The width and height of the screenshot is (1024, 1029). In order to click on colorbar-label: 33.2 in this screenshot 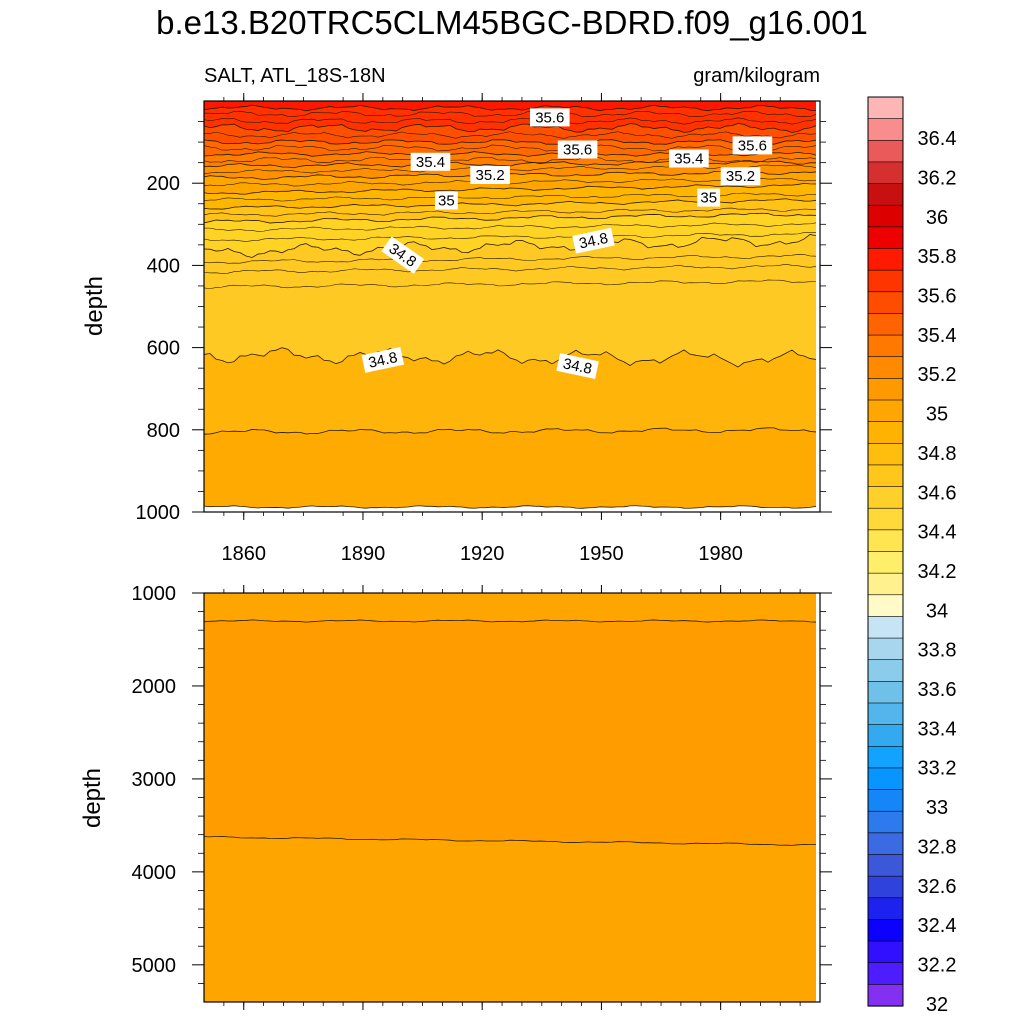, I will do `click(937, 769)`.